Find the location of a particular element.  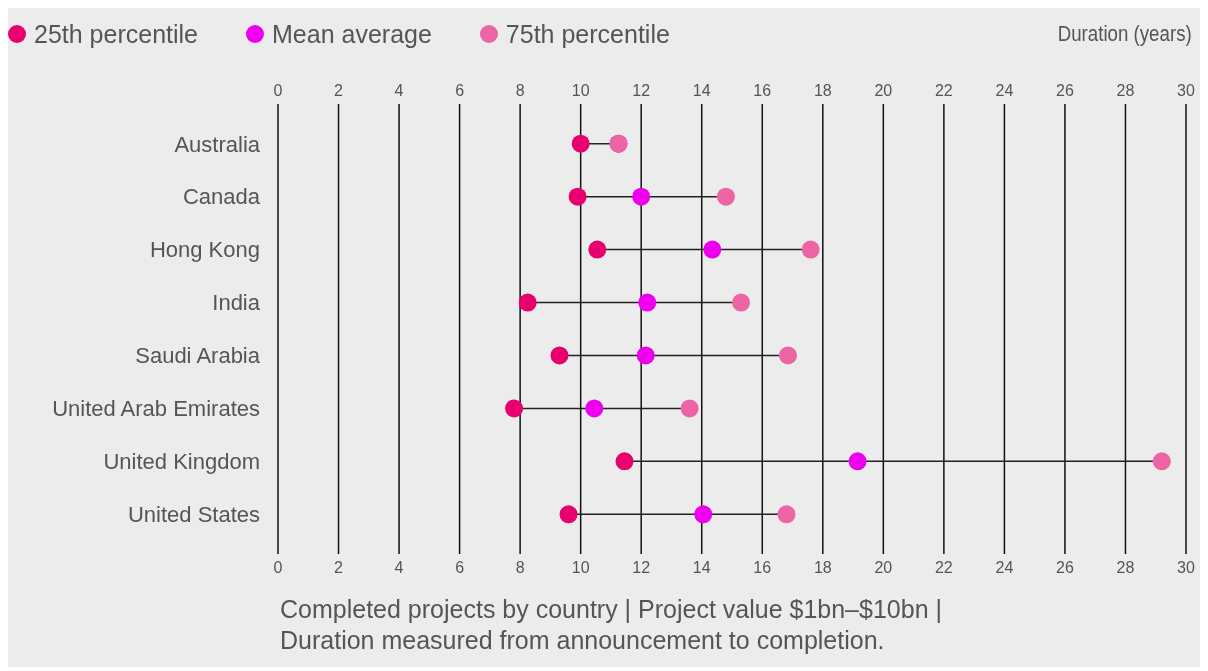

x2-tick-label: 8 is located at coordinates (520, 90).